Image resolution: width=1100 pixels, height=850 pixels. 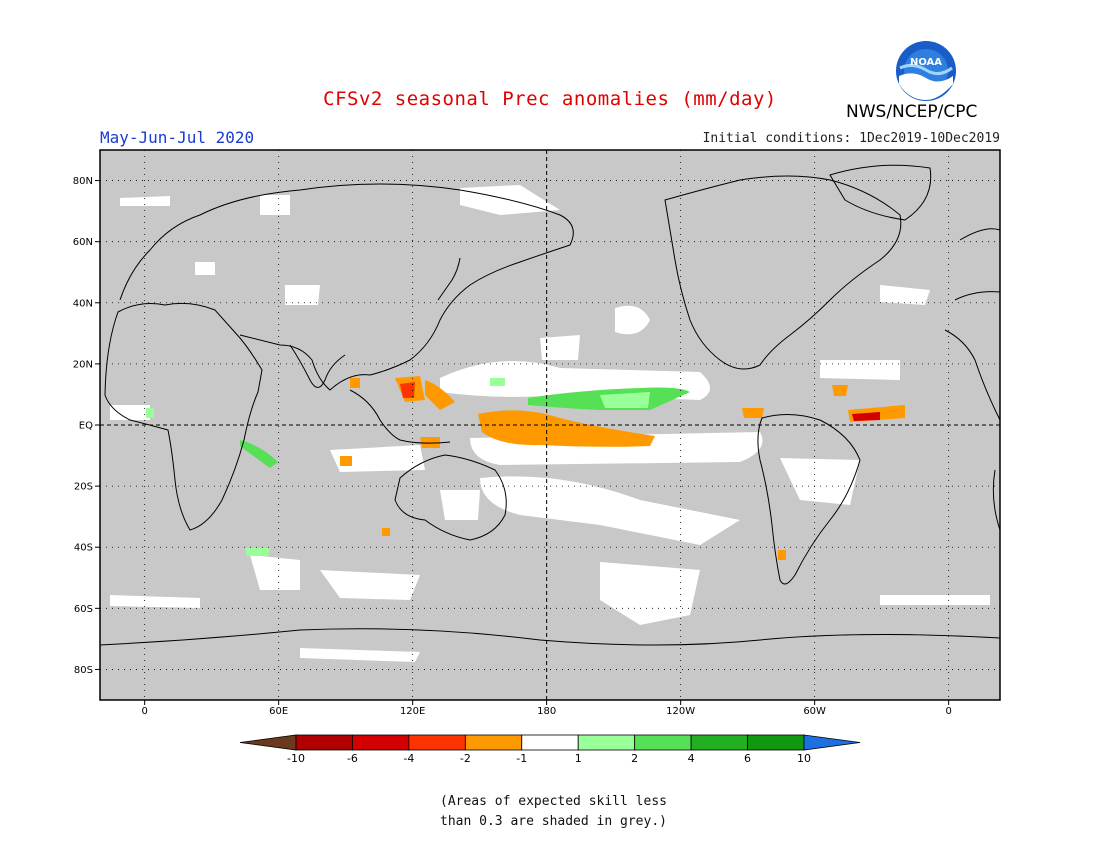 I want to click on longitude-label: 180, so click(x=546, y=711).